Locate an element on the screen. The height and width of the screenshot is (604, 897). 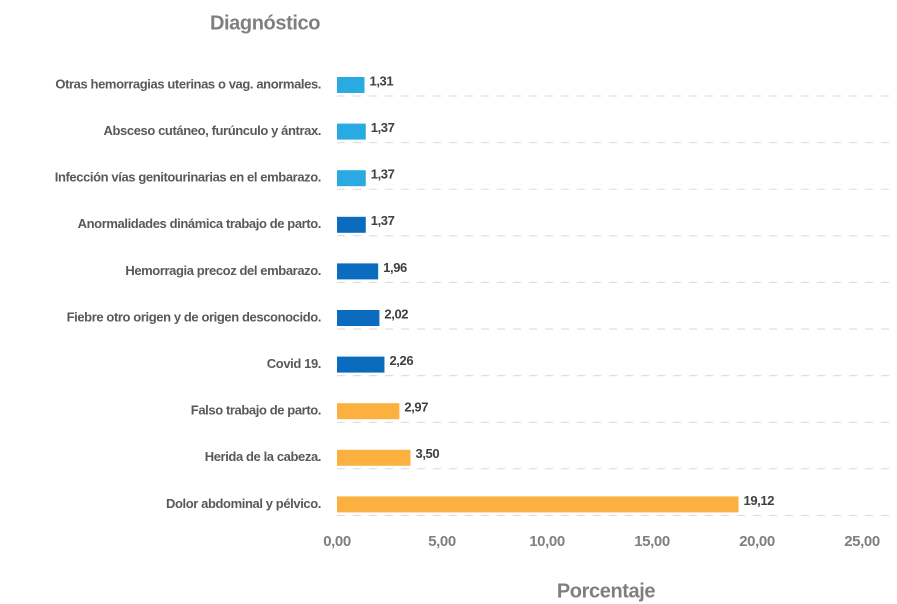
y-tick-label: Anormalidades dinámica trabajo de parto. is located at coordinates (199, 223).